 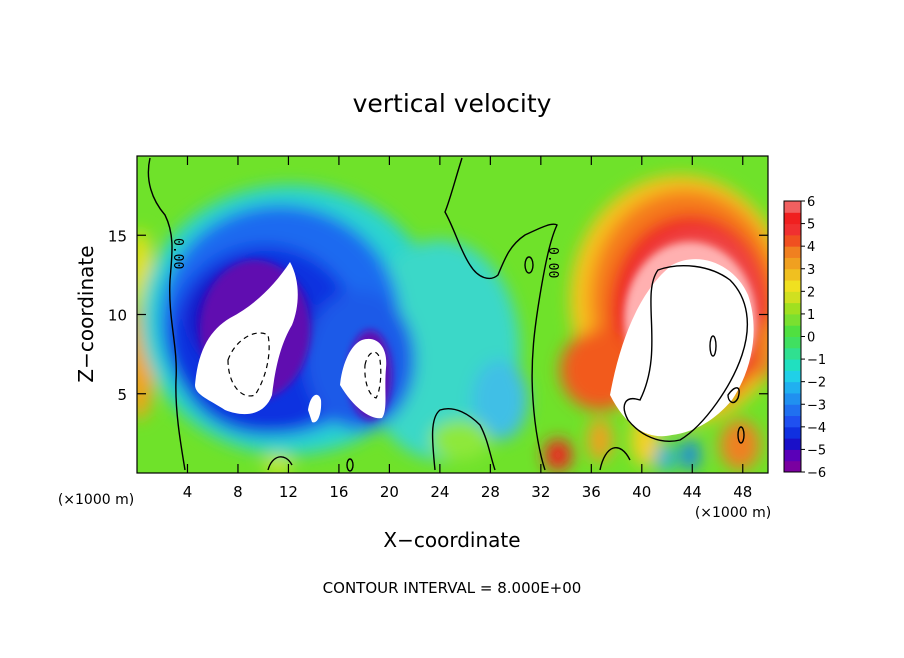 What do you see at coordinates (117, 316) in the screenshot?
I see `y-tick-label: 10` at bounding box center [117, 316].